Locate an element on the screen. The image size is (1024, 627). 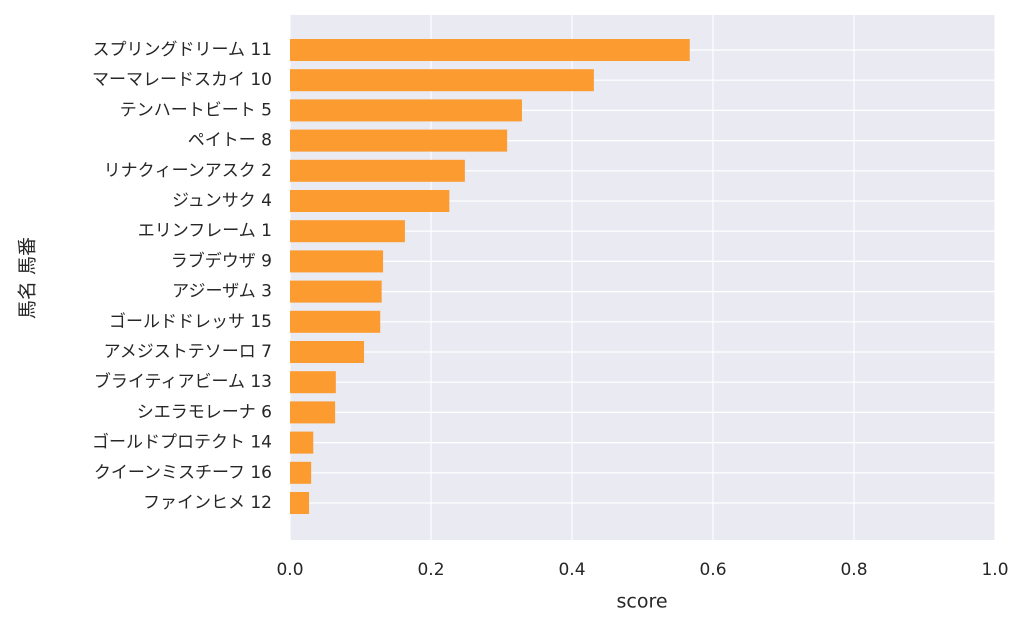
y-tick-label: アメジストテソーロ 7 is located at coordinates (188, 352).